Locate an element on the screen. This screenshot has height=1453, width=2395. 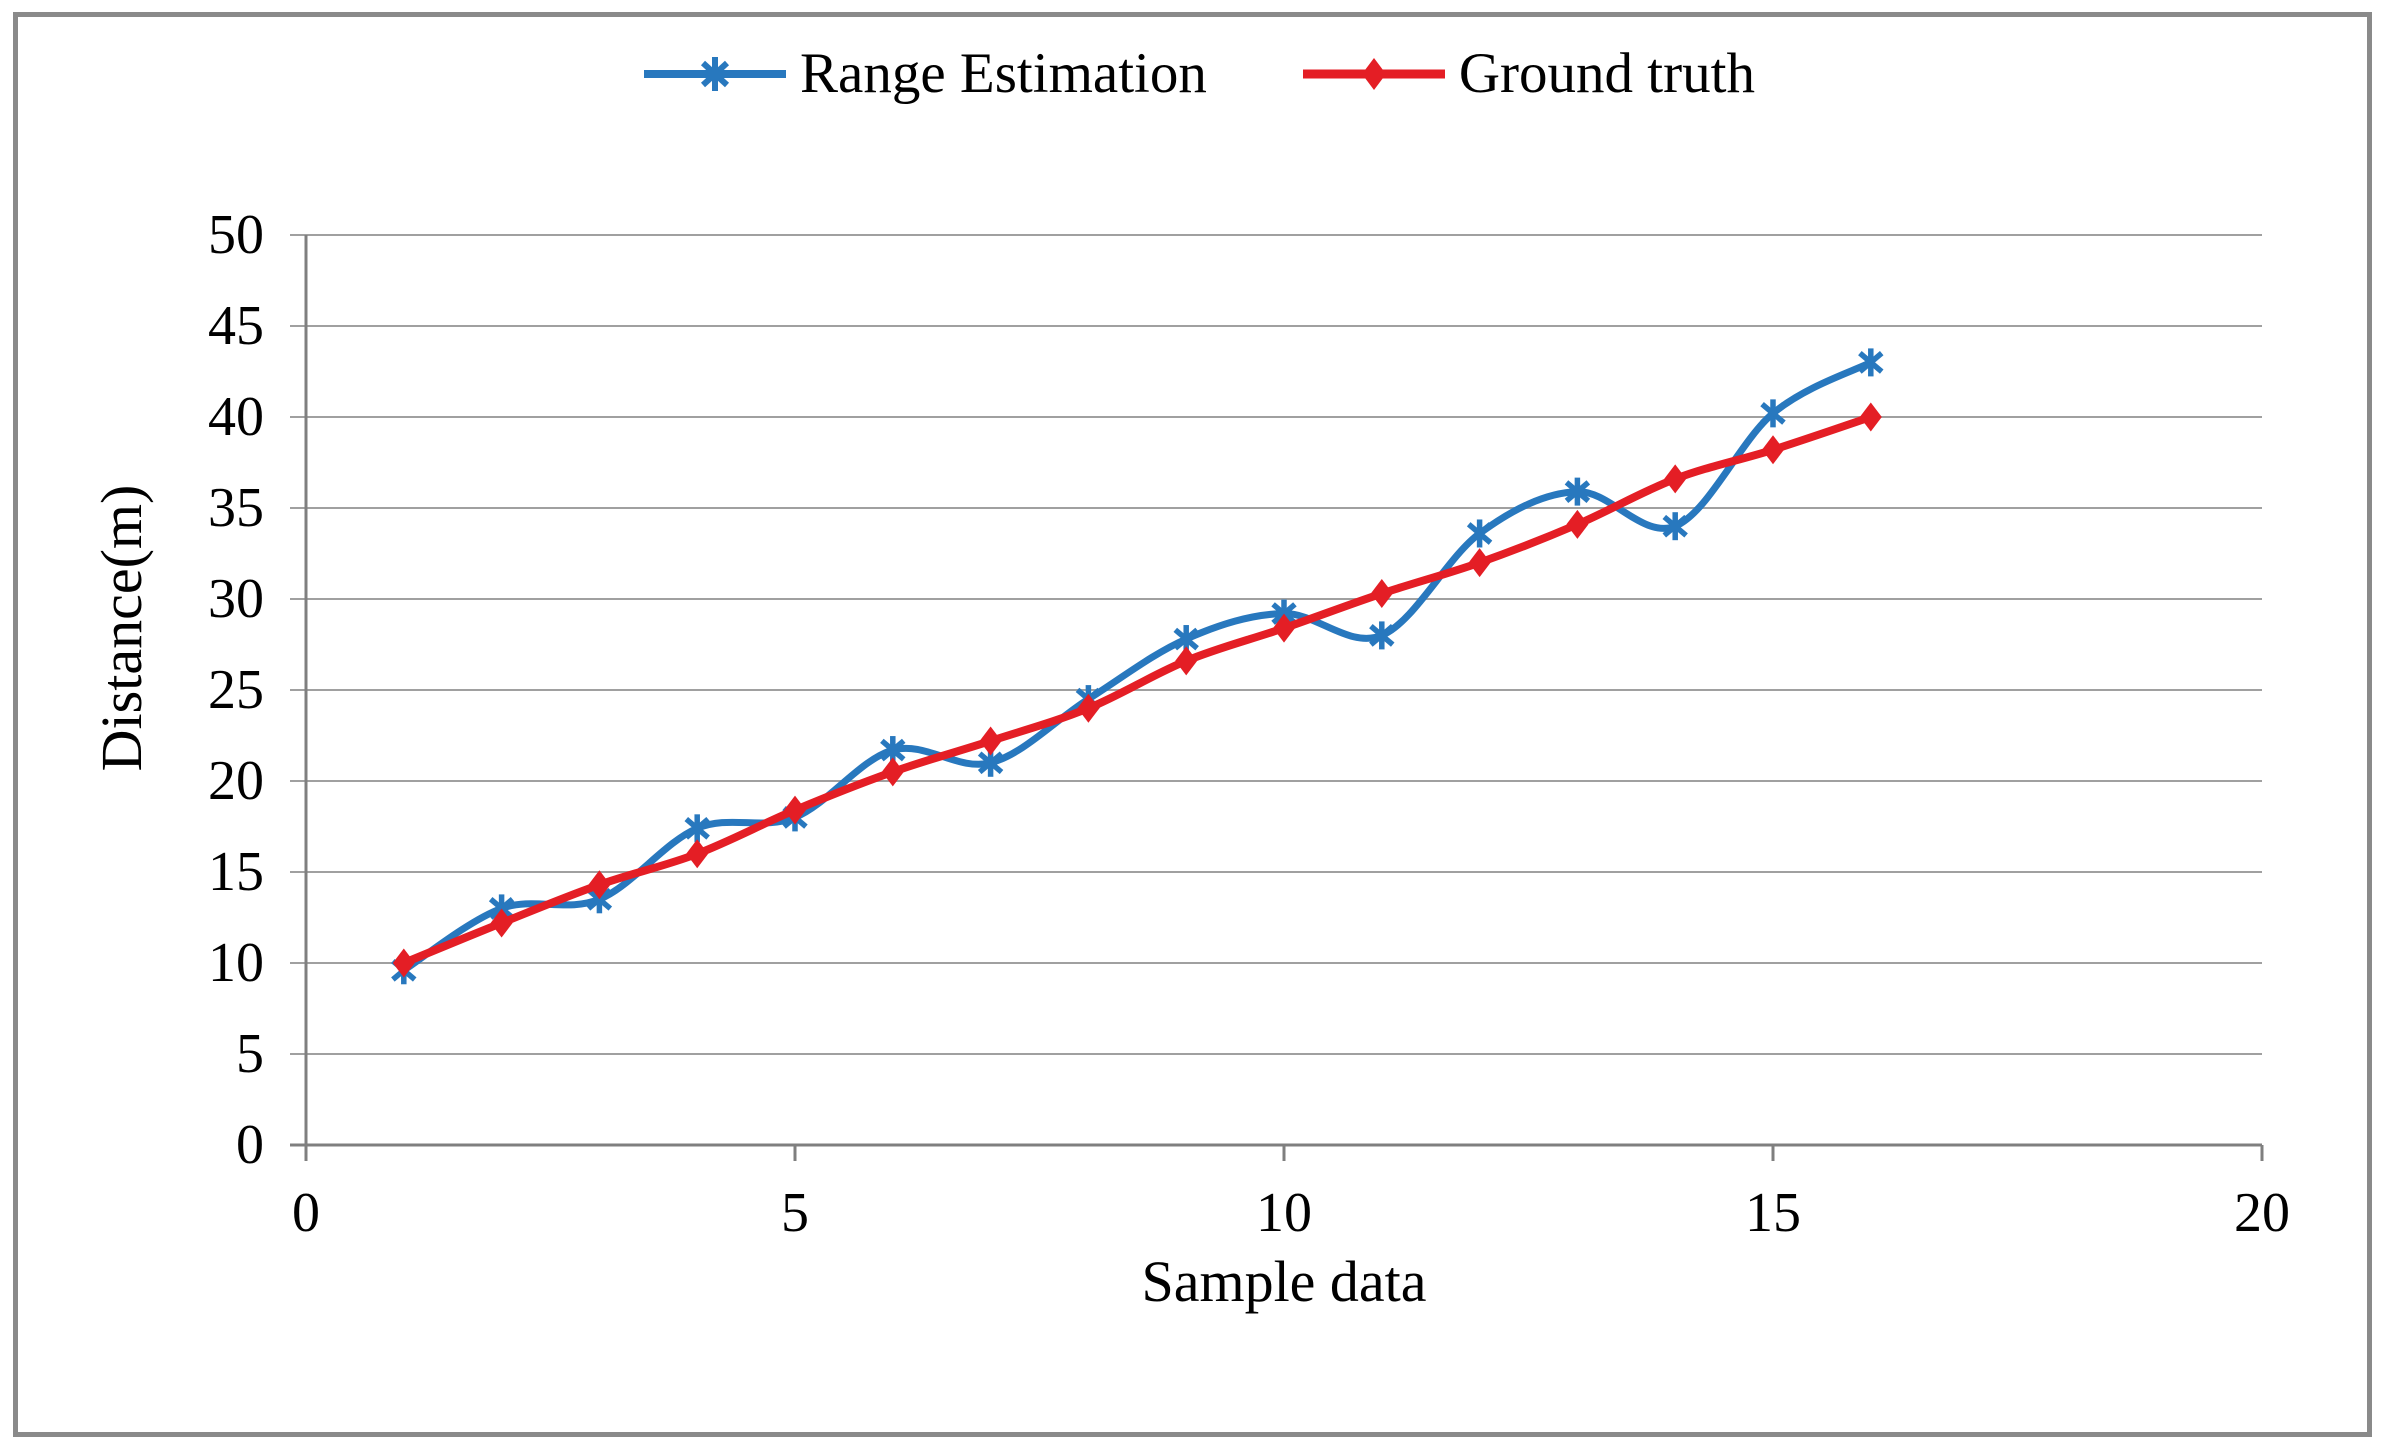
x-tick-label-10: 10 is located at coordinates (1284, 1213).